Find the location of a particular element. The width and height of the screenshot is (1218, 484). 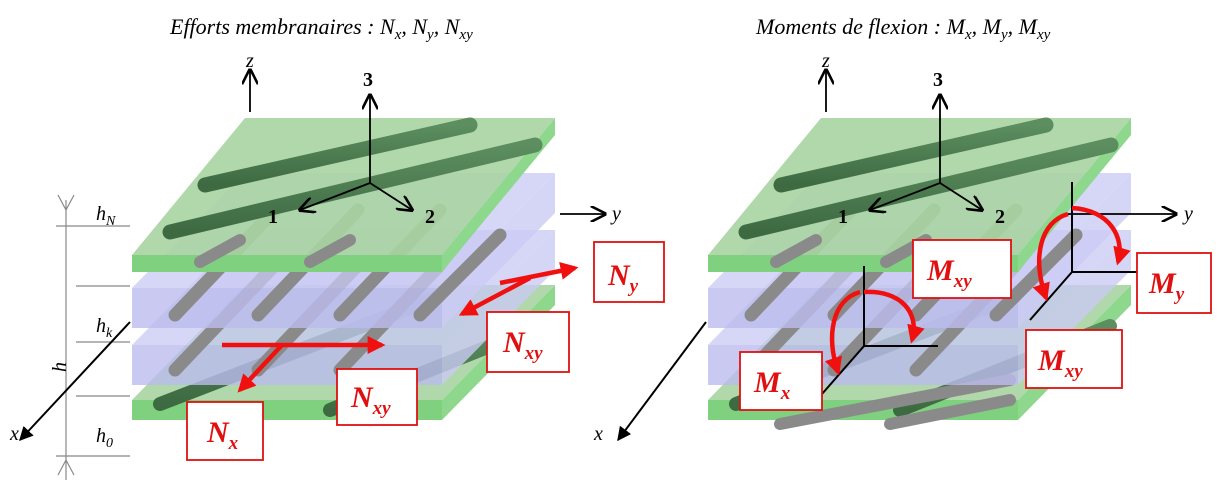

ortho-axes-right is located at coordinates (926, 152).